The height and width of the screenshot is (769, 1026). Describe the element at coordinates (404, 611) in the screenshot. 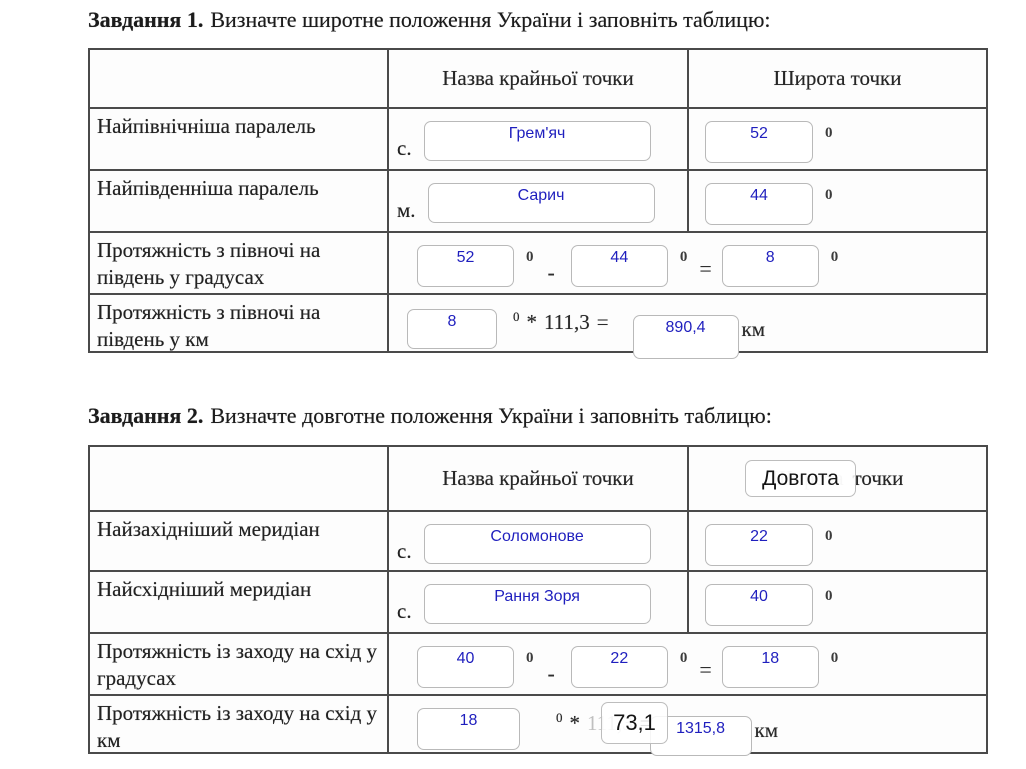

I see `east-settlement-prefix: с.` at that location.